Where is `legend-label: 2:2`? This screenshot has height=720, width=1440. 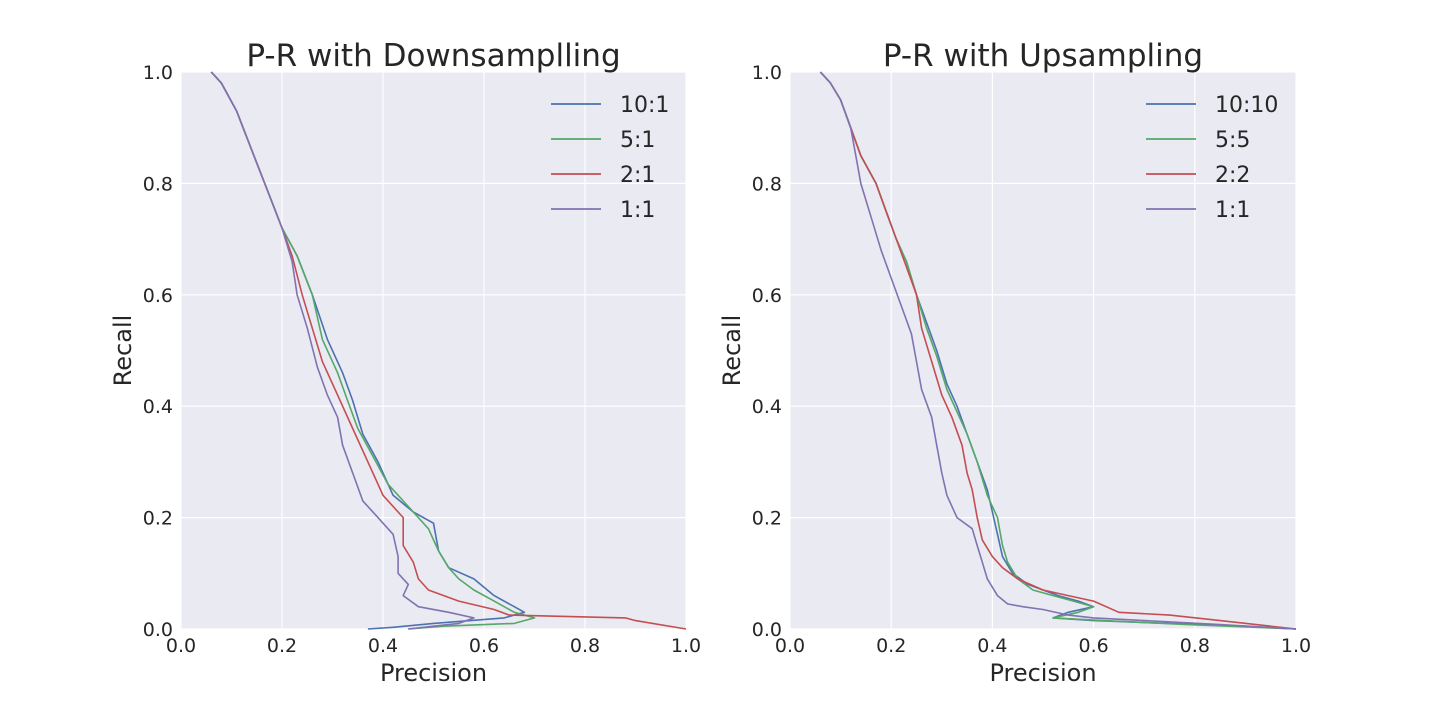
legend-label: 2:2 is located at coordinates (1232, 175).